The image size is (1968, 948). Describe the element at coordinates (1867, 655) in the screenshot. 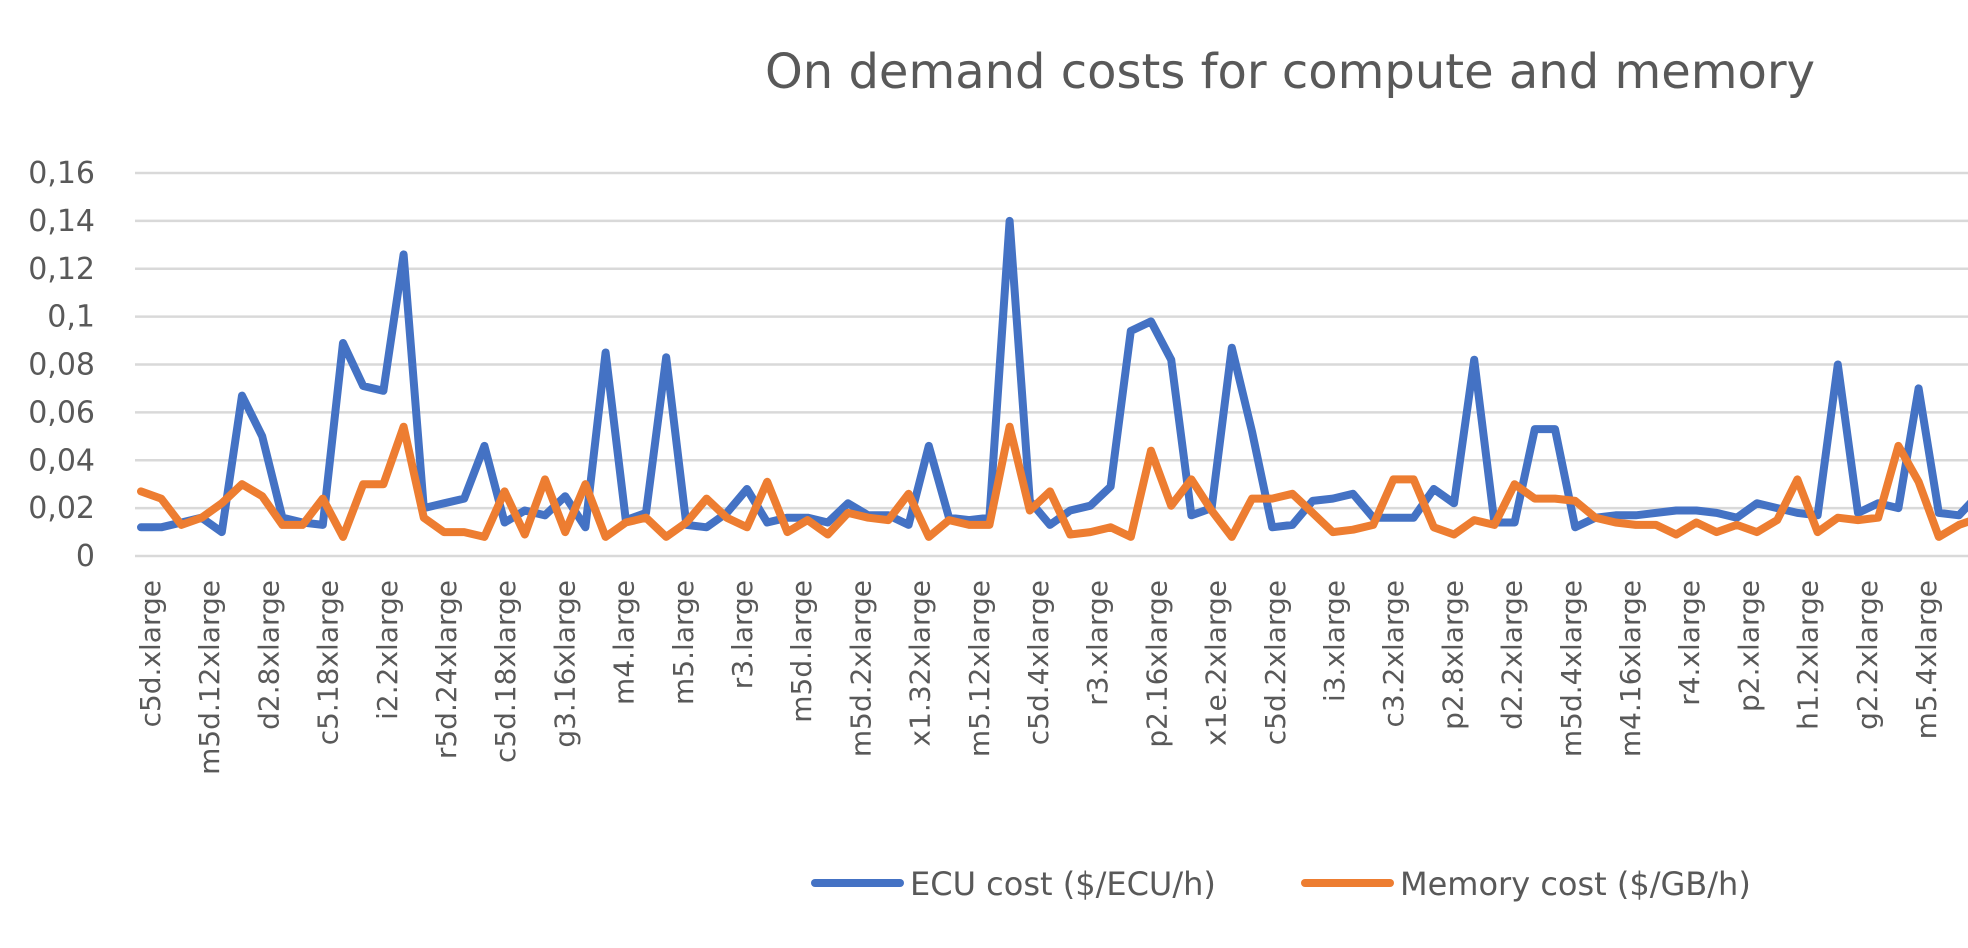

I see `x-tick-label: g2.2xlarge` at that location.